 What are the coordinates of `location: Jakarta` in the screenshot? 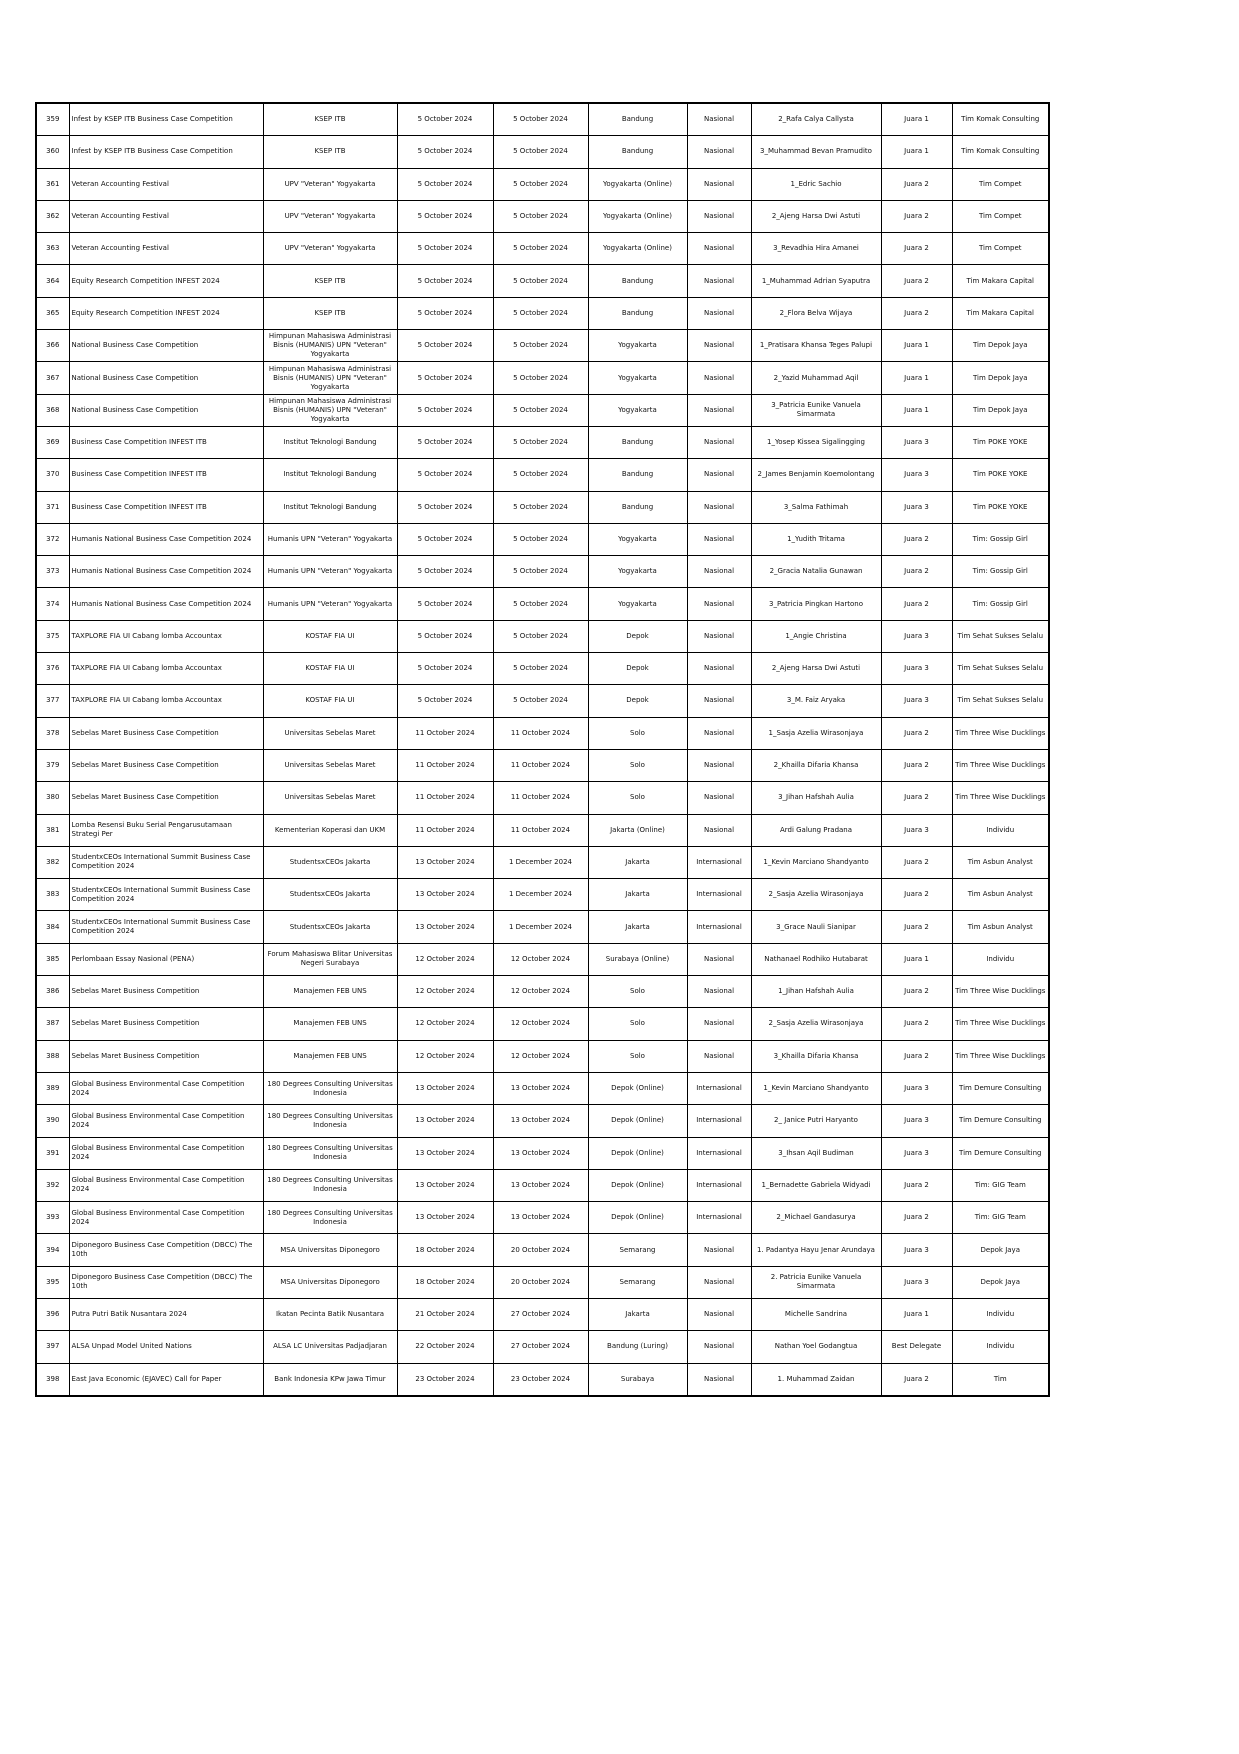 It's located at (637, 927).